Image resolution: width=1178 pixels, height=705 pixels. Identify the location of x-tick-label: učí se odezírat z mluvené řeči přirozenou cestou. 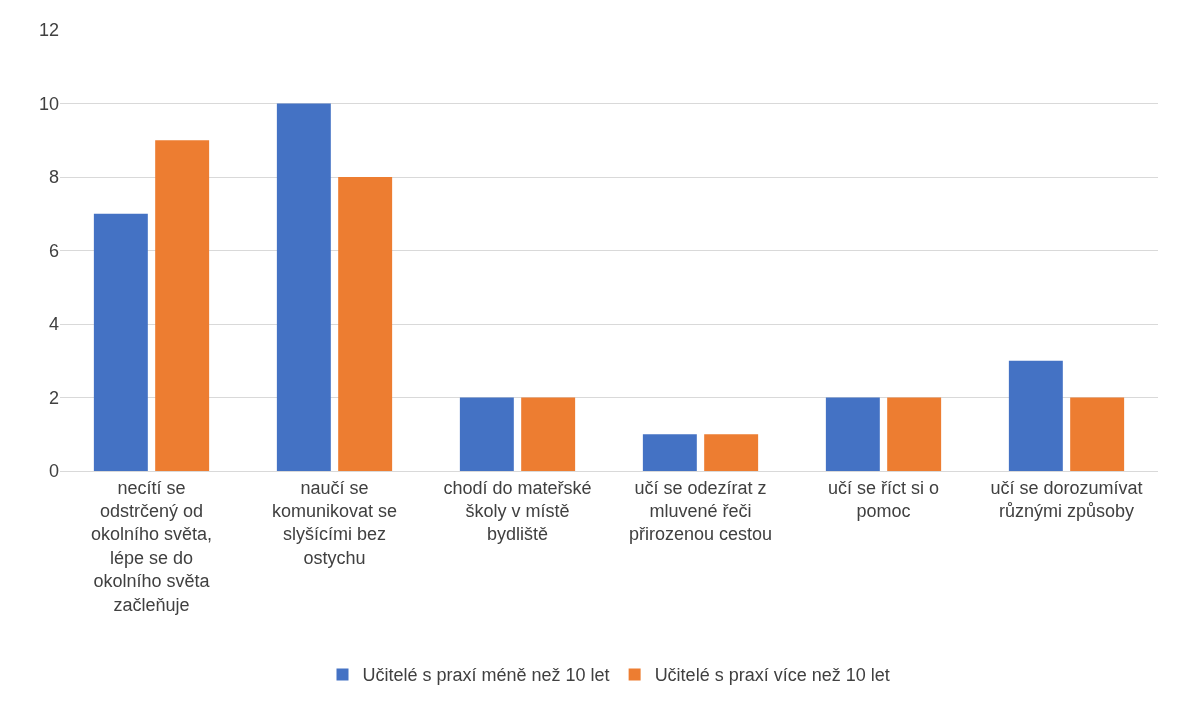
(700, 511).